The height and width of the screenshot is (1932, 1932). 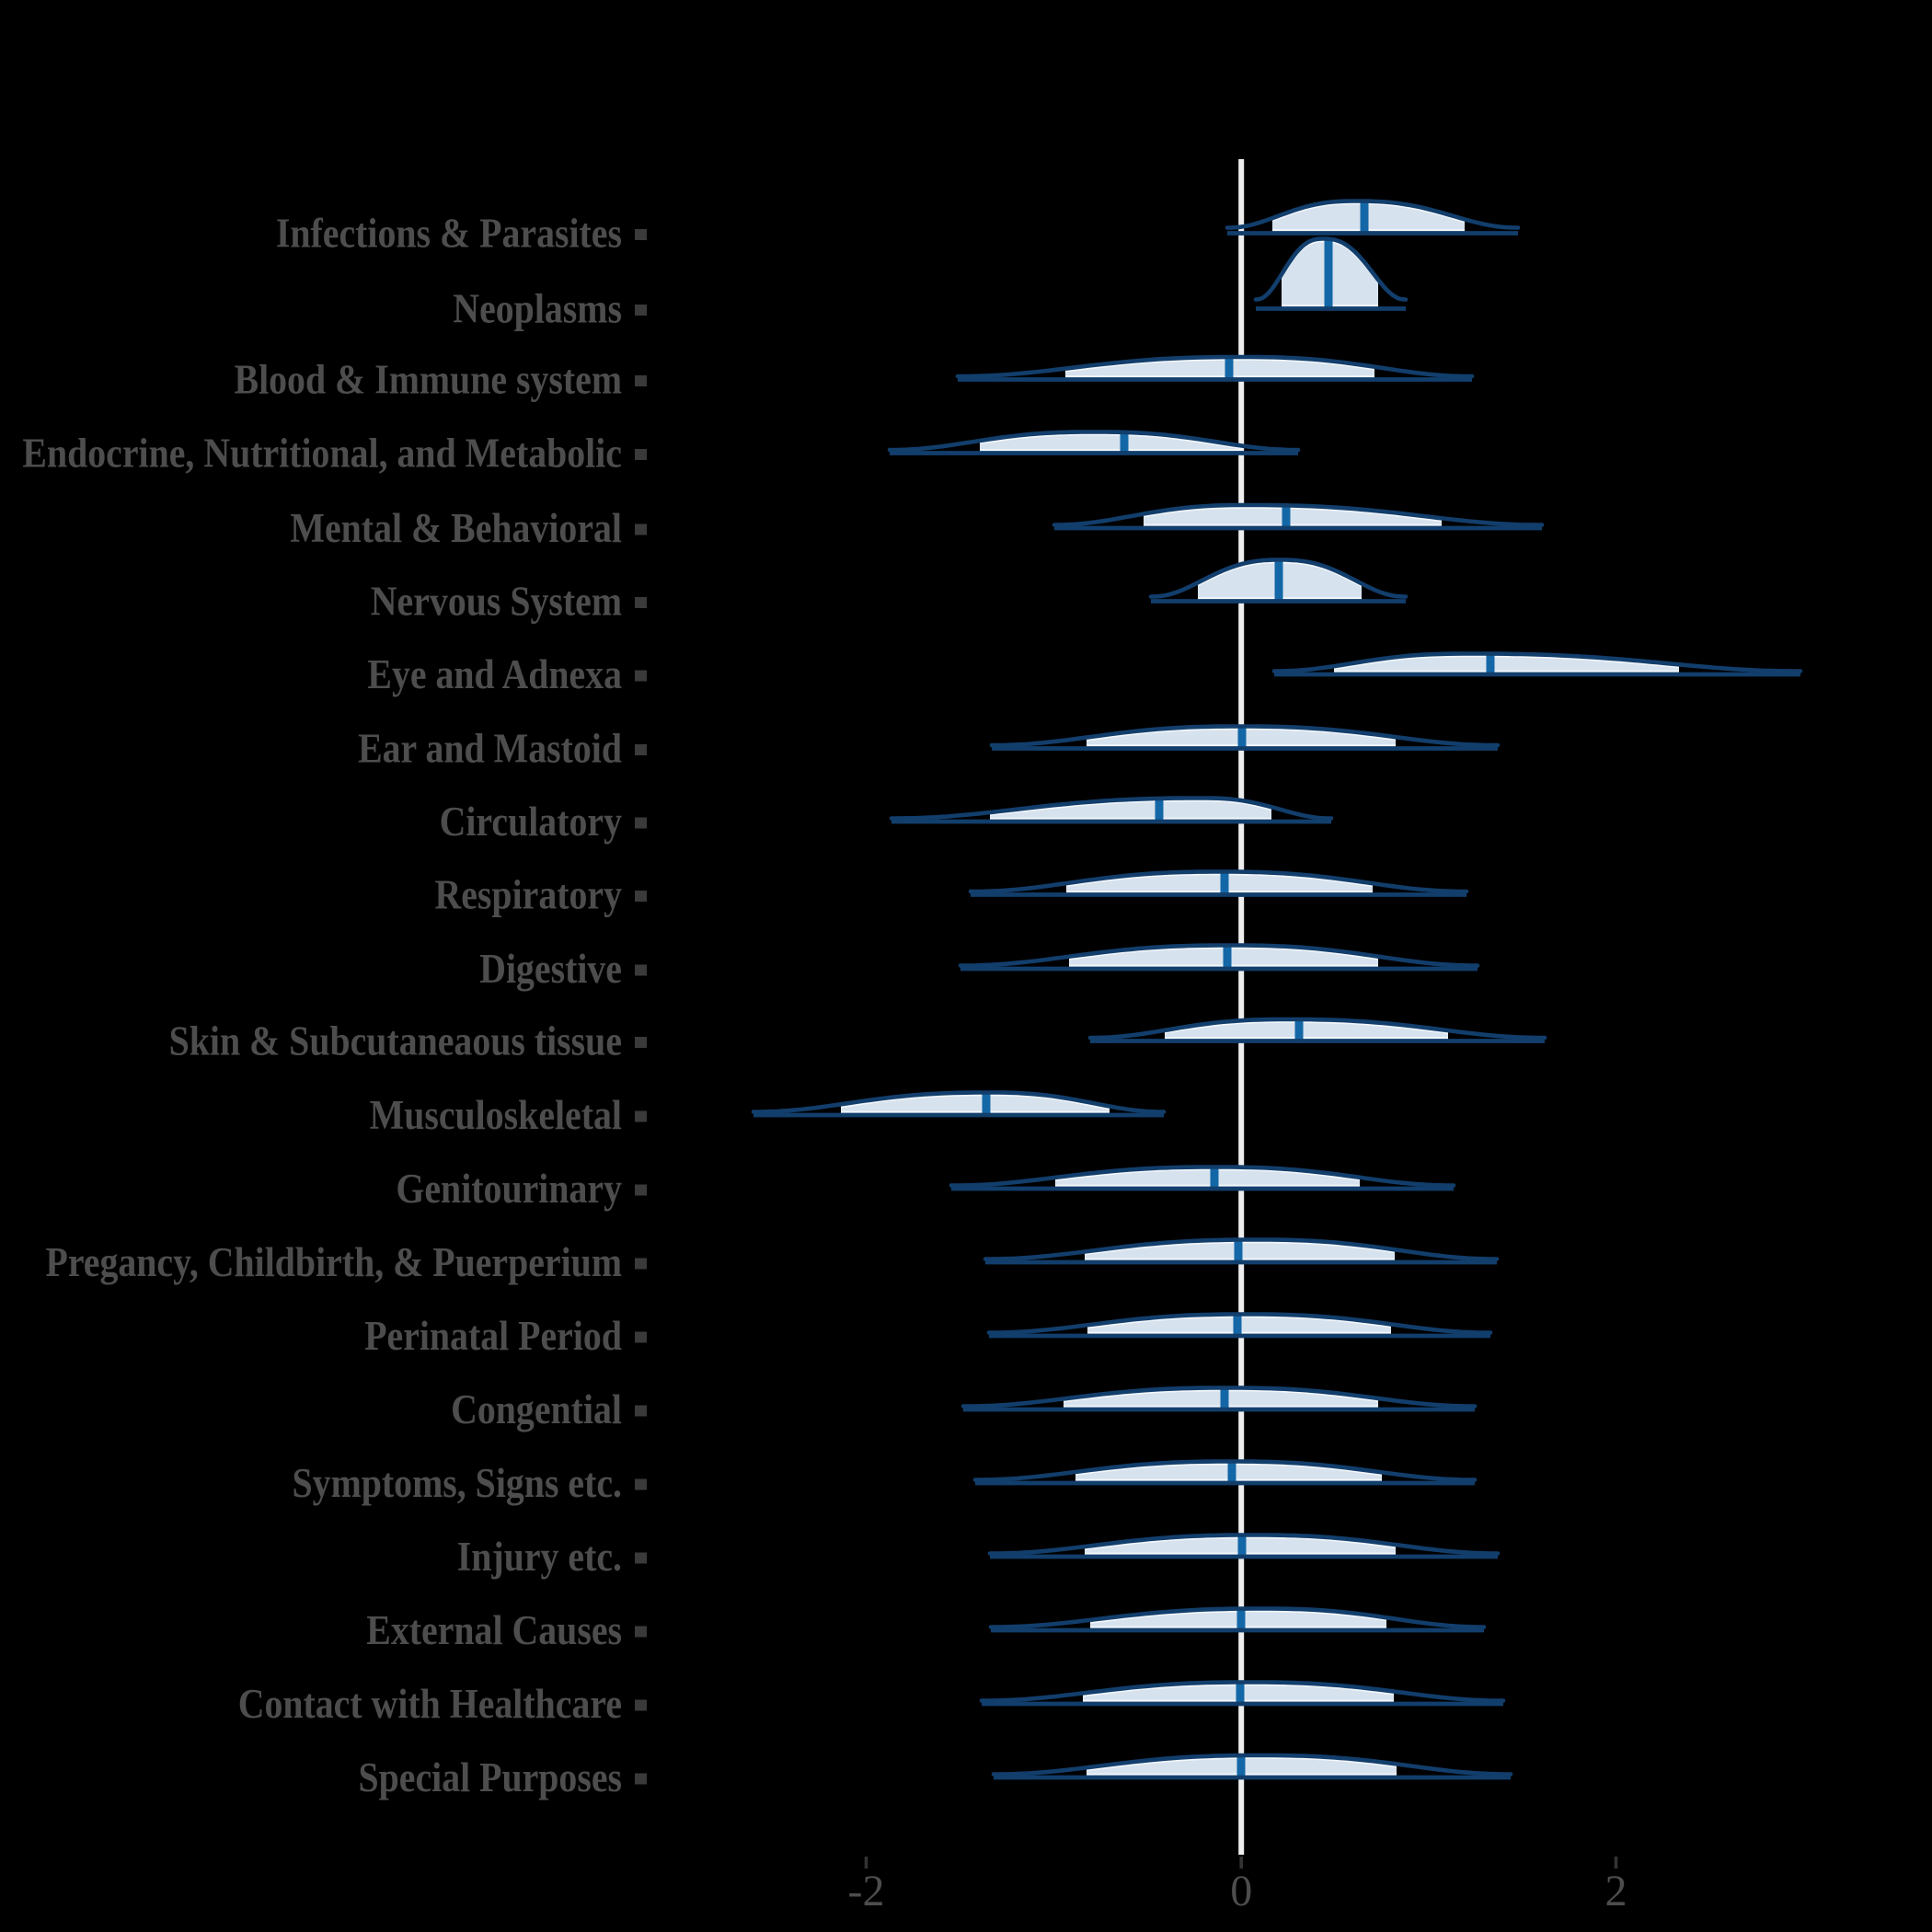 What do you see at coordinates (429, 380) in the screenshot?
I see `svg-text: Blood & Immune system` at bounding box center [429, 380].